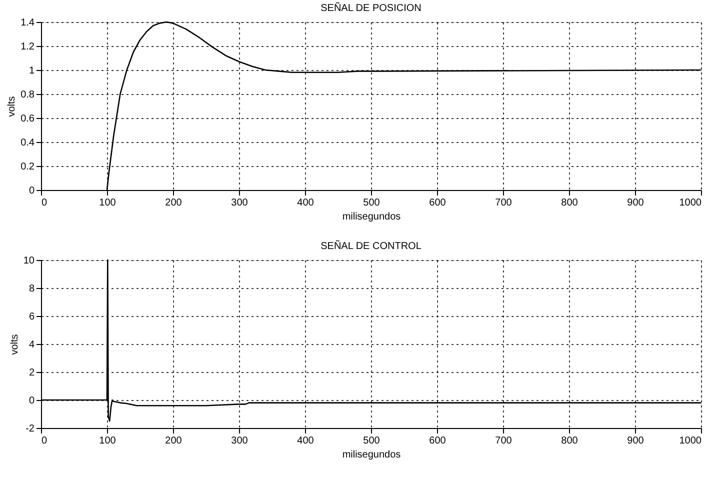  What do you see at coordinates (31, 317) in the screenshot?
I see `y-tick-label: 6` at bounding box center [31, 317].